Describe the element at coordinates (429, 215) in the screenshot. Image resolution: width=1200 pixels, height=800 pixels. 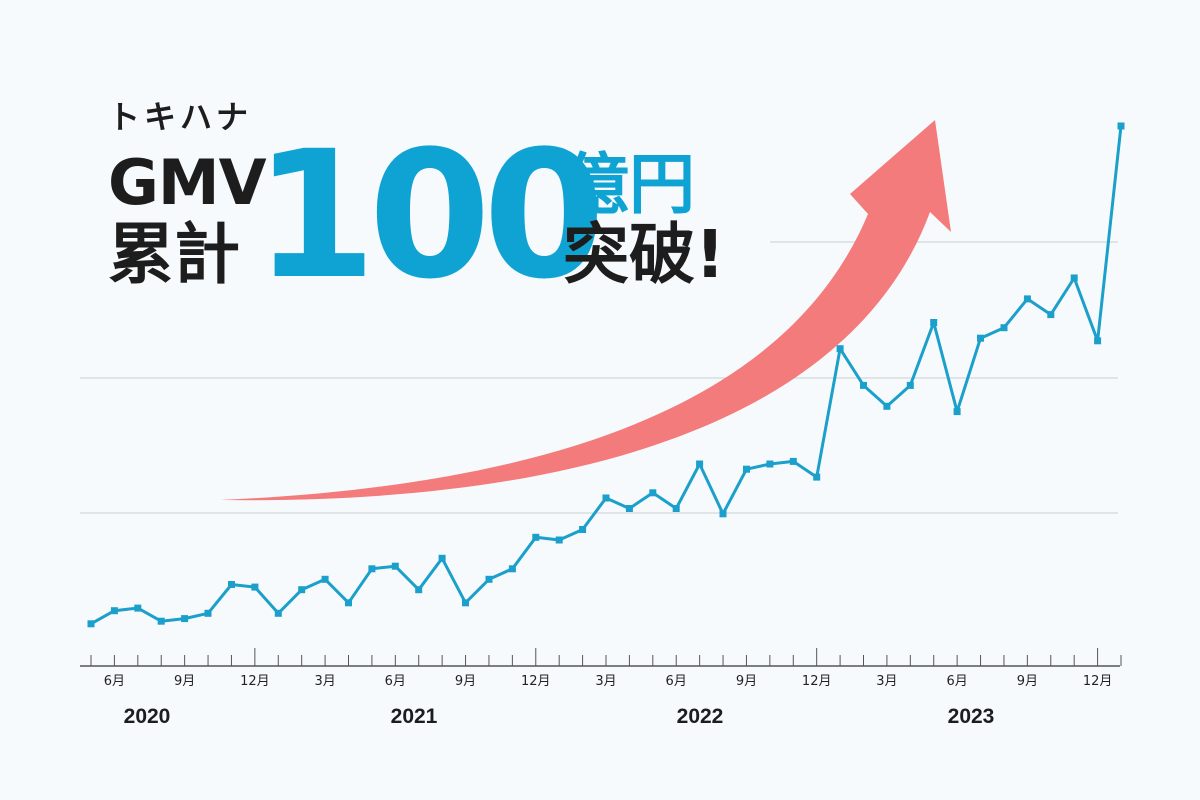
I see `gmv-amount: 100` at that location.